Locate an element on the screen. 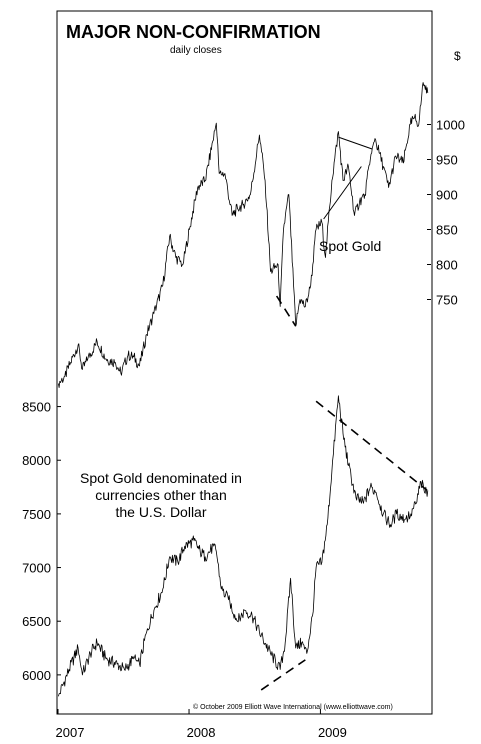  bottom-y-tick-label-5: 8500 is located at coordinates (36, 407).